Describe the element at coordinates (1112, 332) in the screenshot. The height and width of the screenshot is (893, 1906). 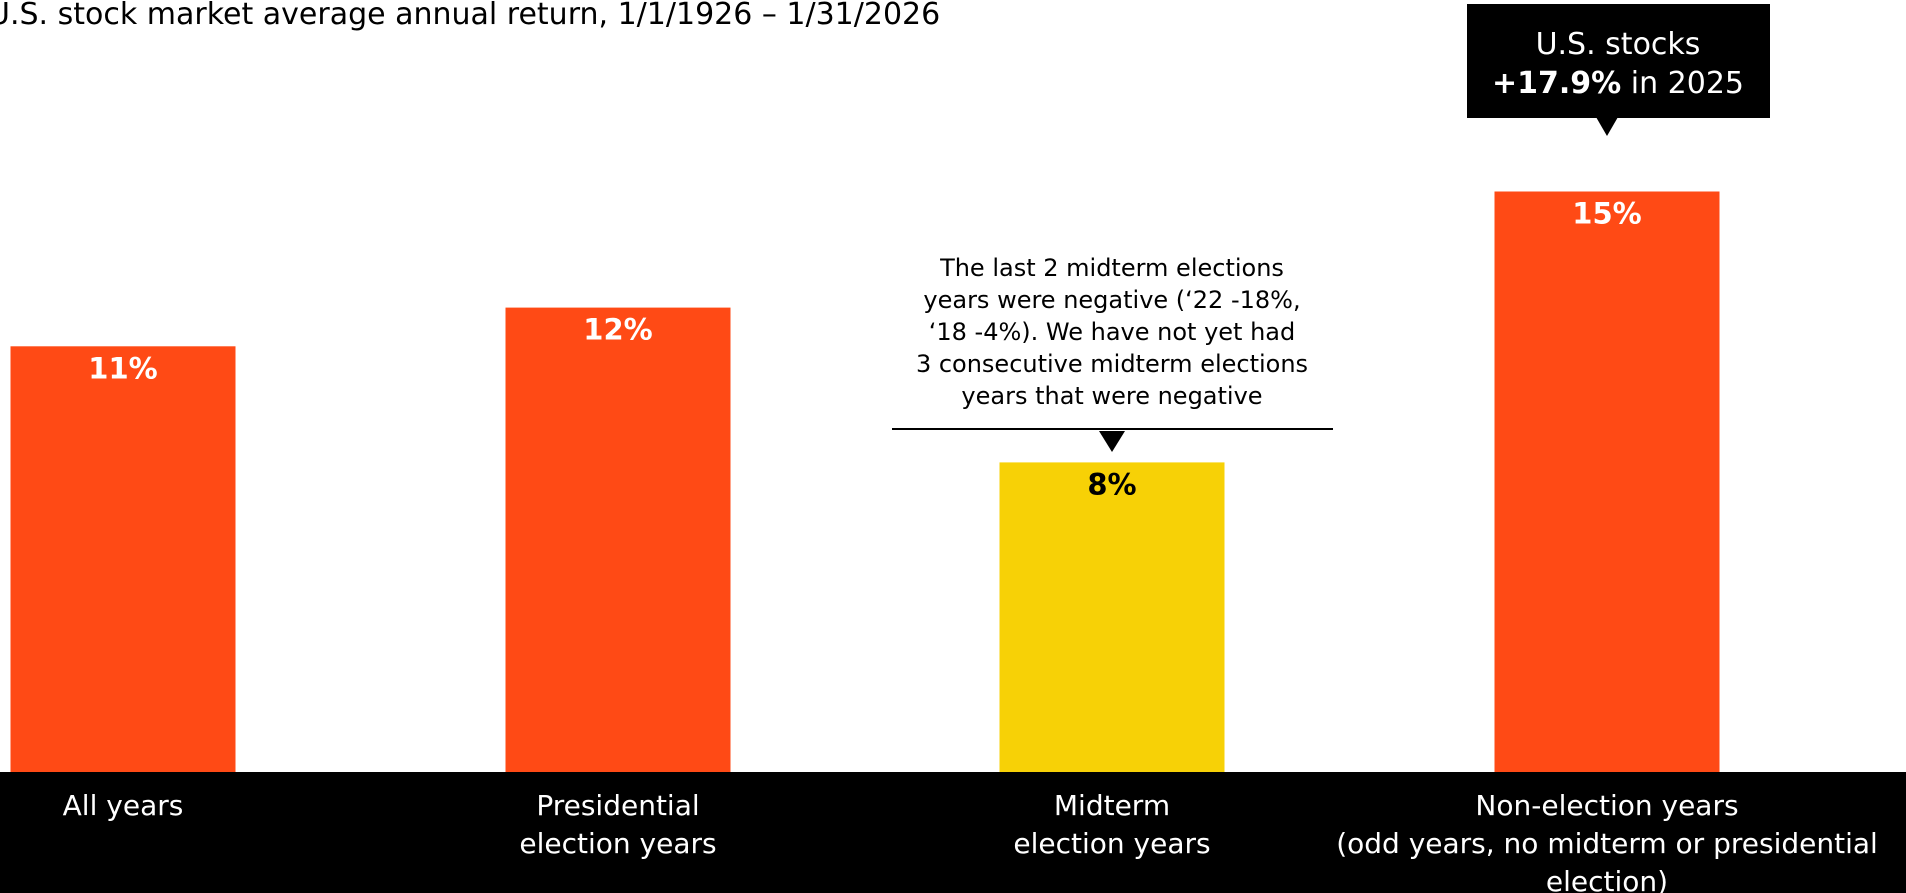
I see `annotation-line: ‘18 -4%). We have not yet had` at that location.